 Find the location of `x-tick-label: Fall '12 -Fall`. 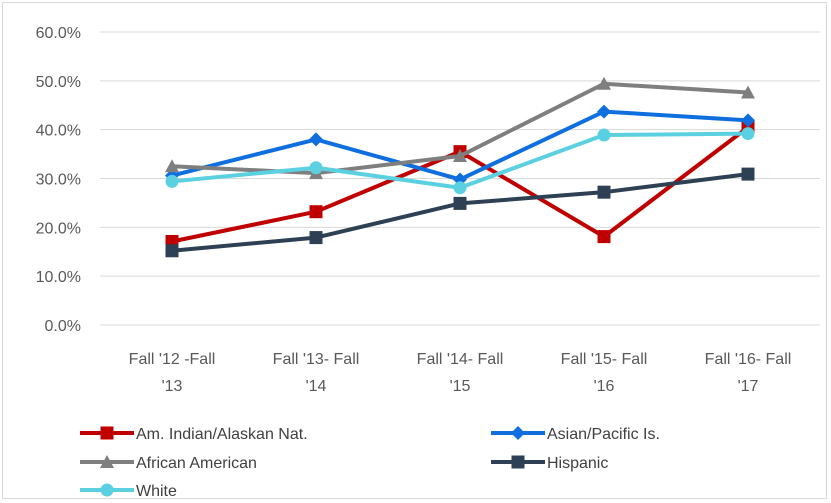

x-tick-label: Fall '12 -Fall is located at coordinates (172, 359).